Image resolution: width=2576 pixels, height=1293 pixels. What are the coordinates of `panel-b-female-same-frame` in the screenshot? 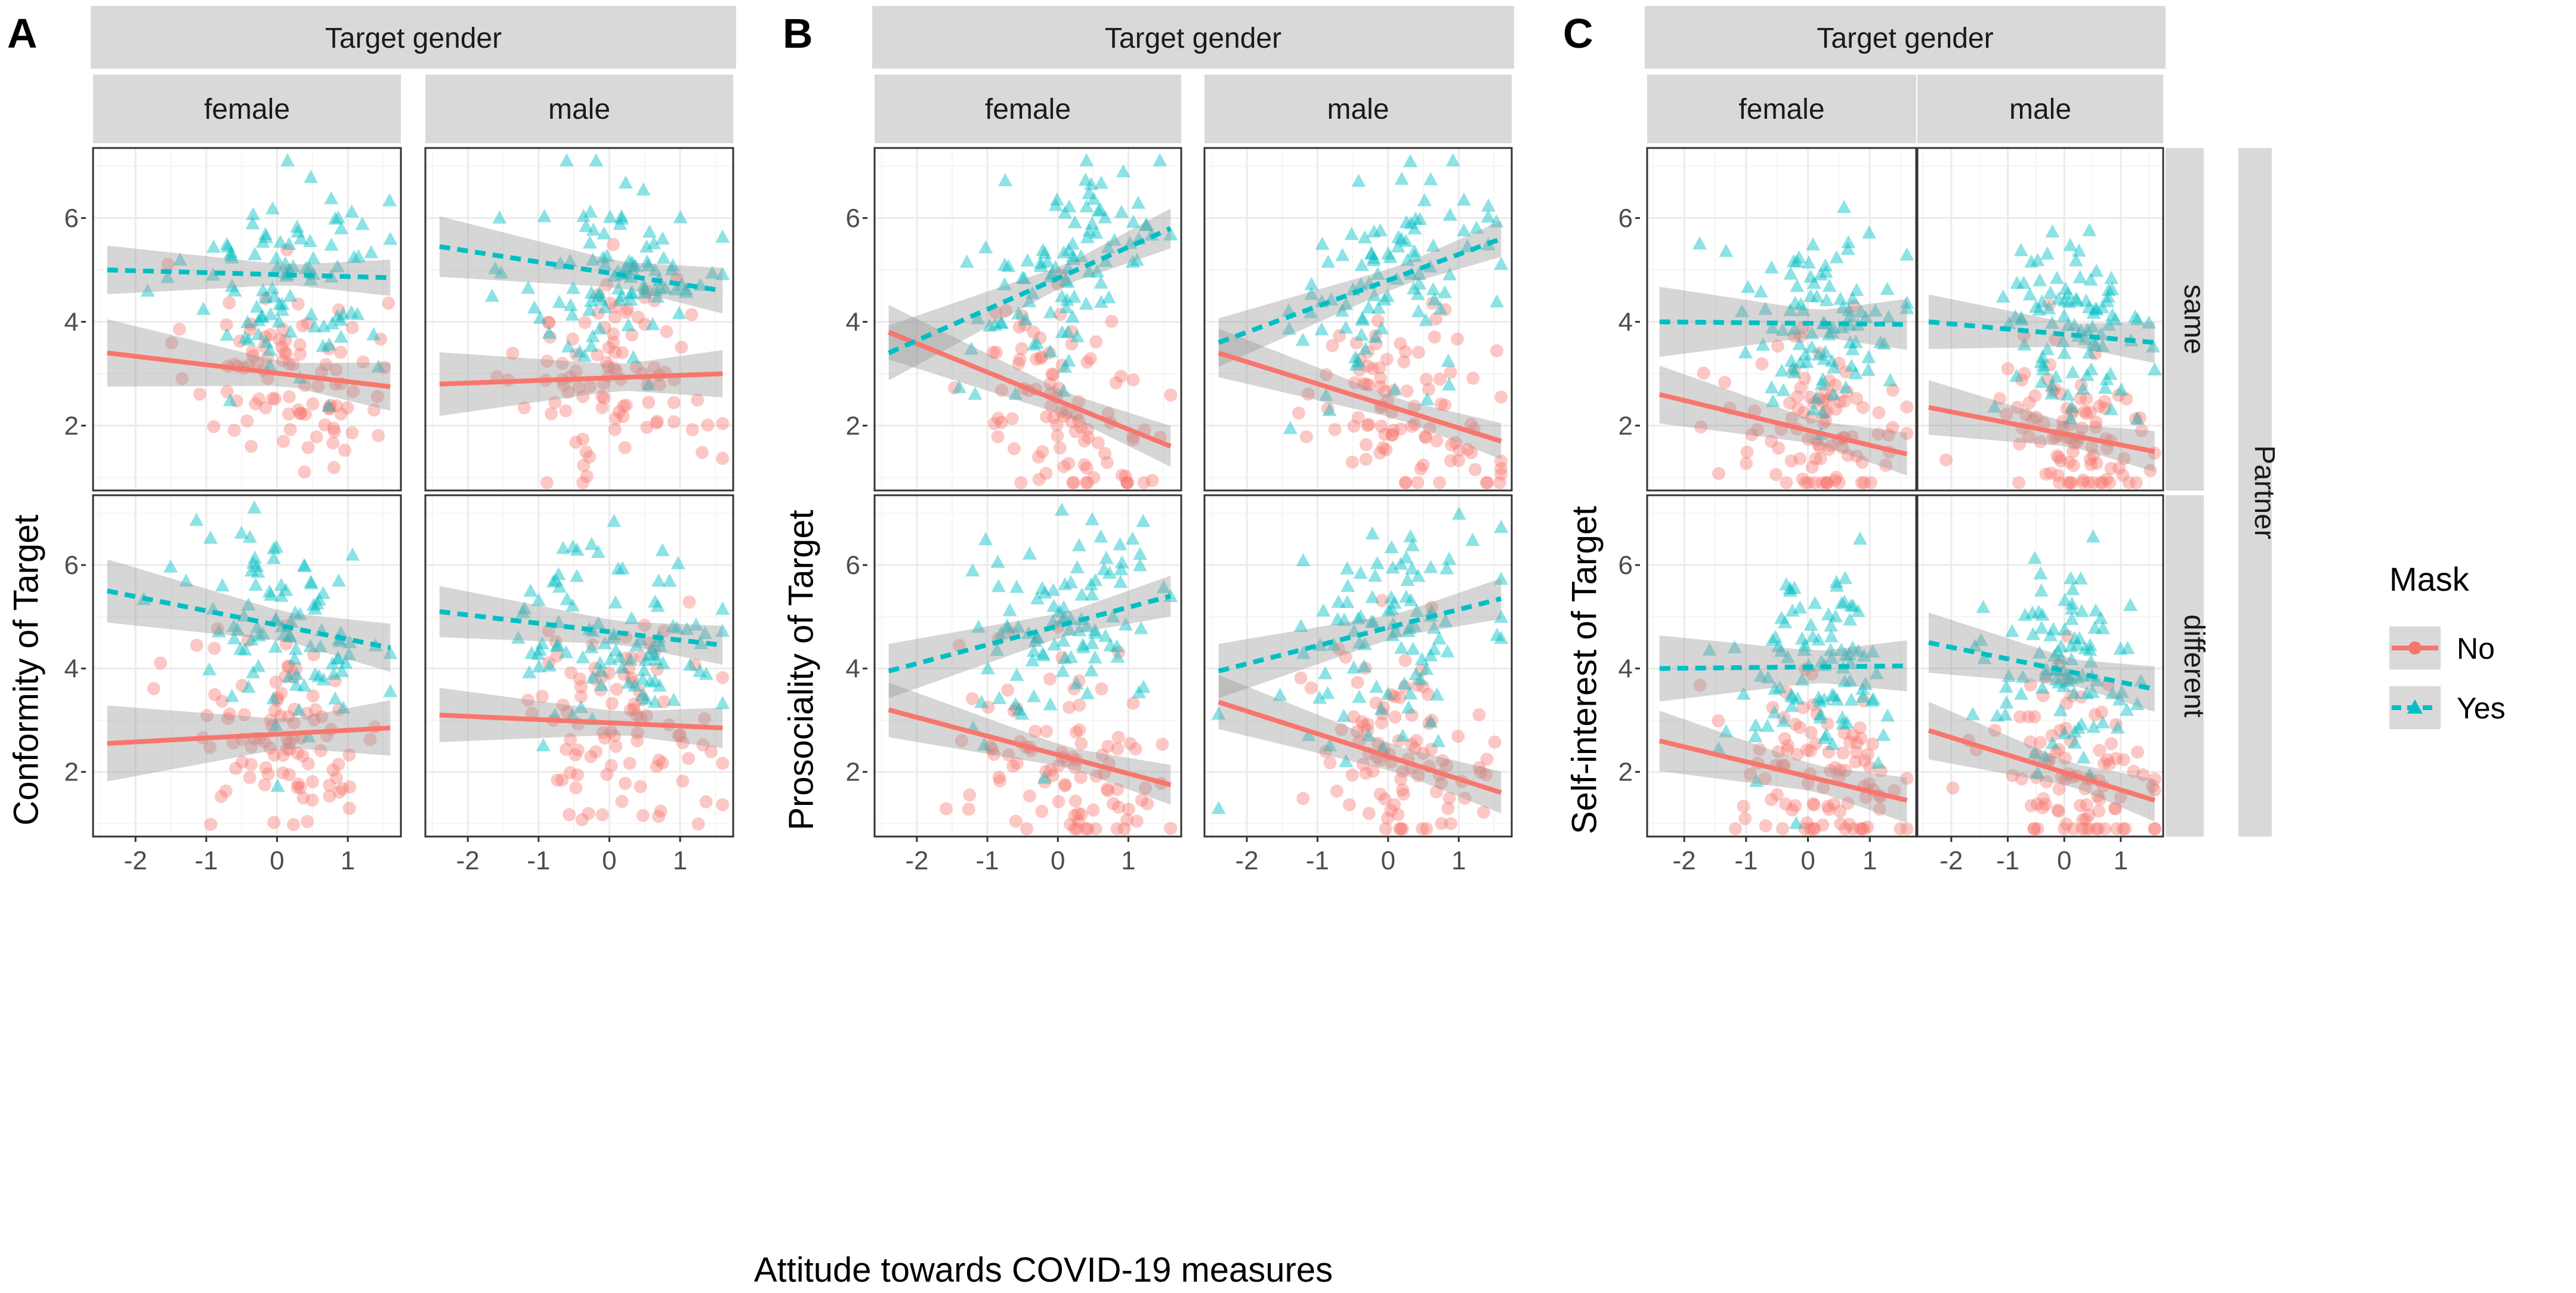 It's located at (1027, 319).